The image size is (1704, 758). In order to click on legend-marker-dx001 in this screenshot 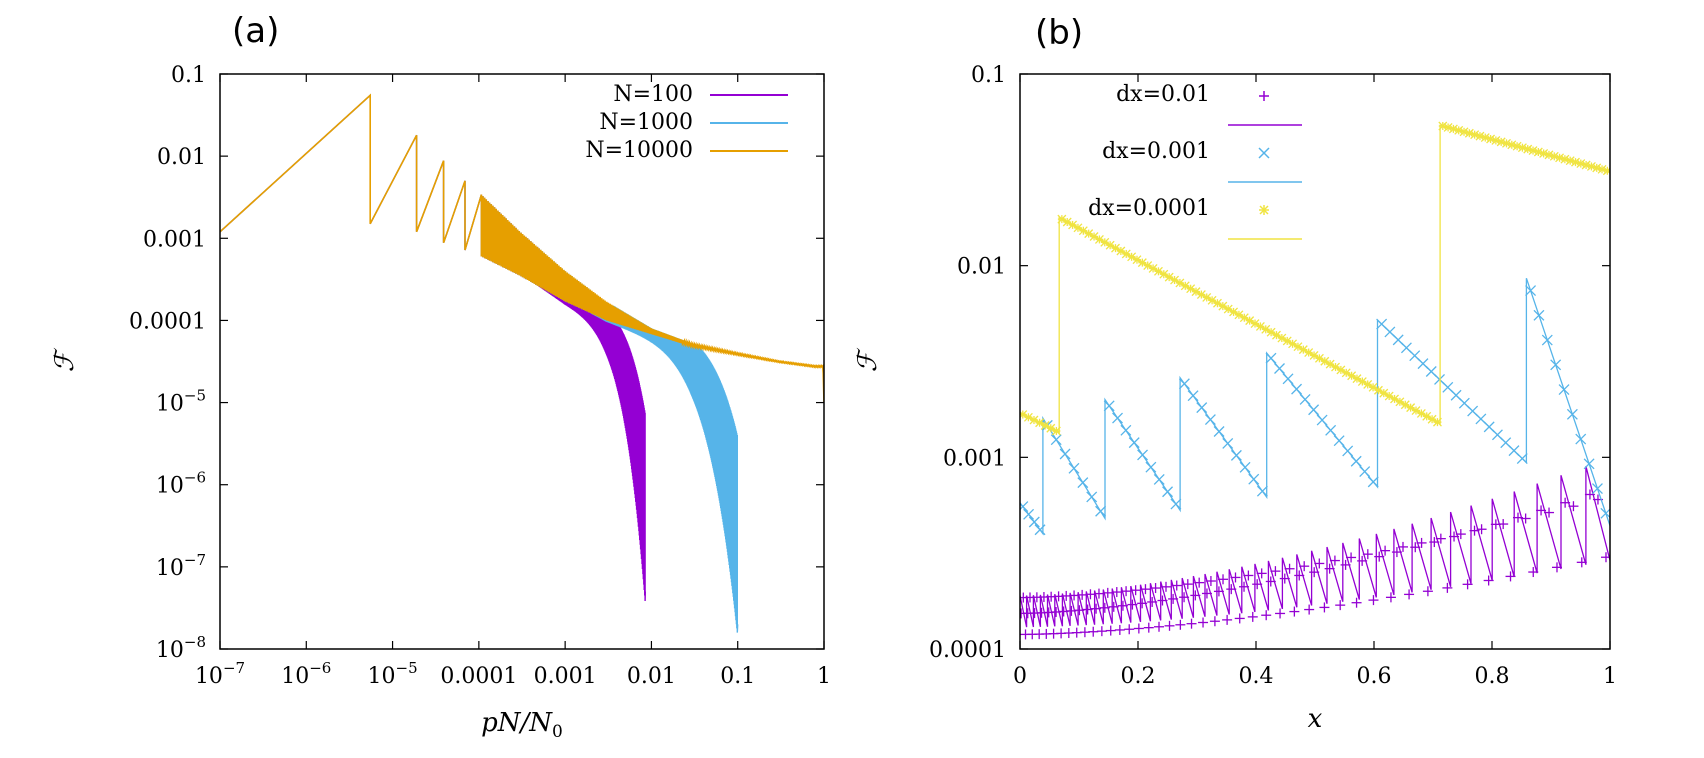, I will do `click(1264, 96)`.